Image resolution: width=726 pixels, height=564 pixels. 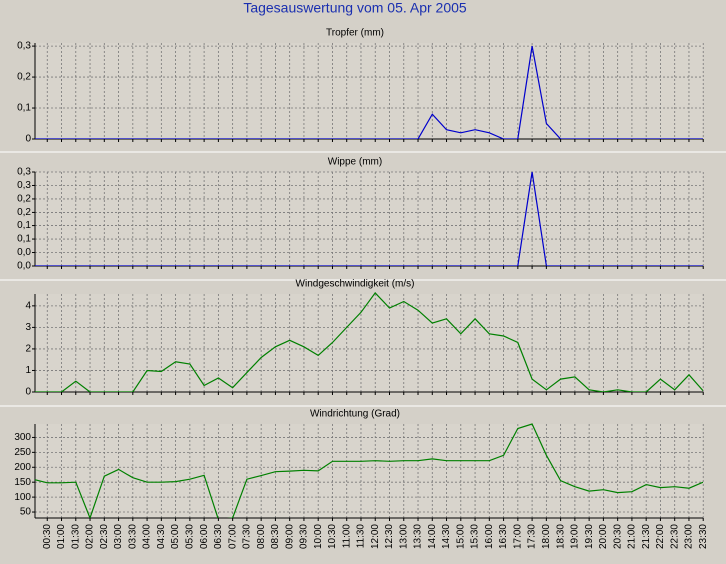 I want to click on chart-title: Windgeschwindigkeit (m/s), so click(x=355, y=284).